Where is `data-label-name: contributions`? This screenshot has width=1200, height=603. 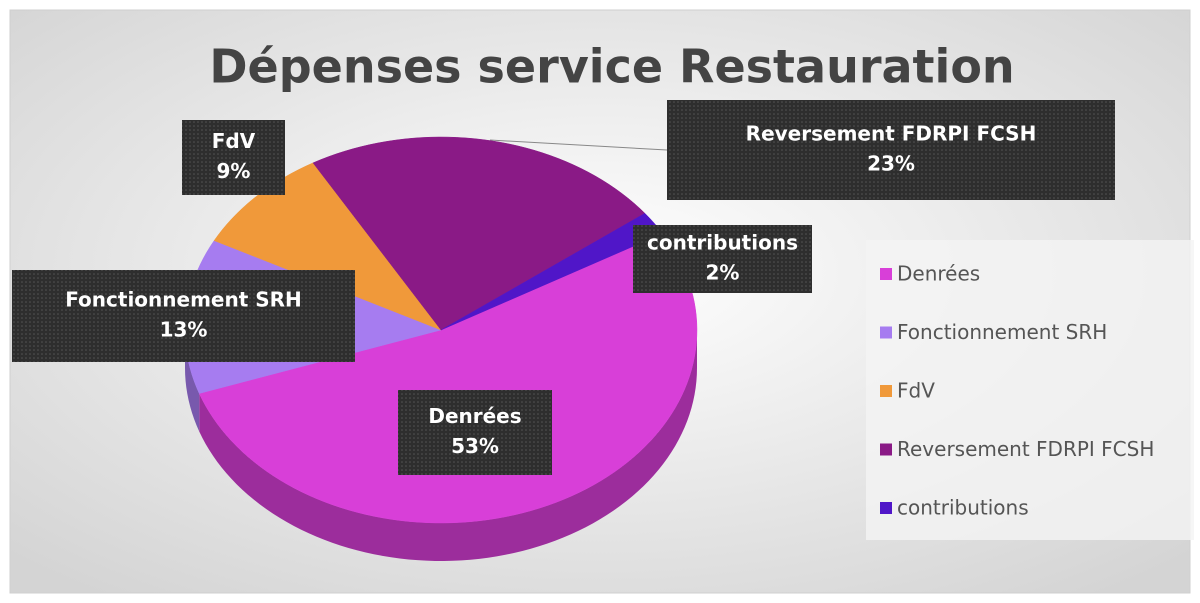
data-label-name: contributions is located at coordinates (722, 243).